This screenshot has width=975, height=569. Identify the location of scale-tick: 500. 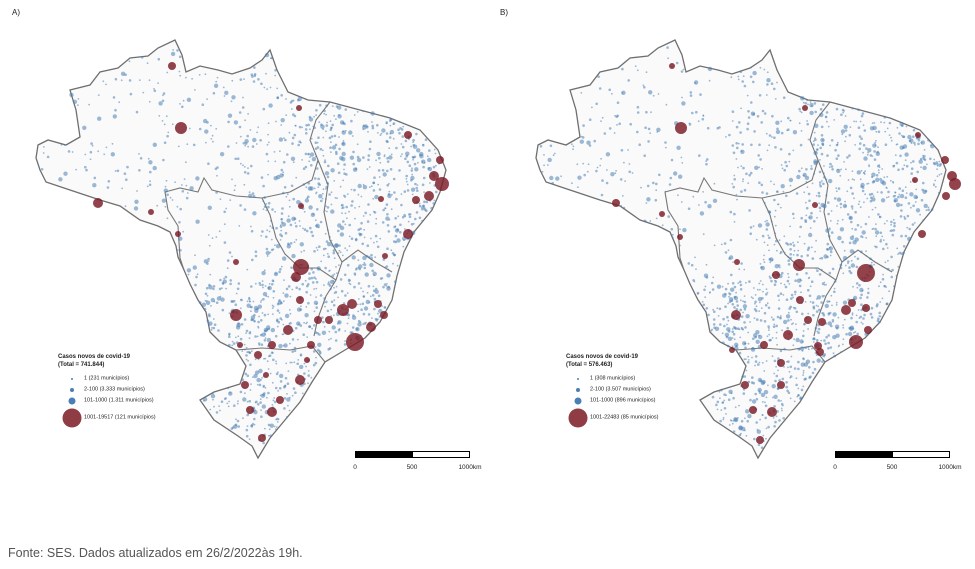
(412, 467).